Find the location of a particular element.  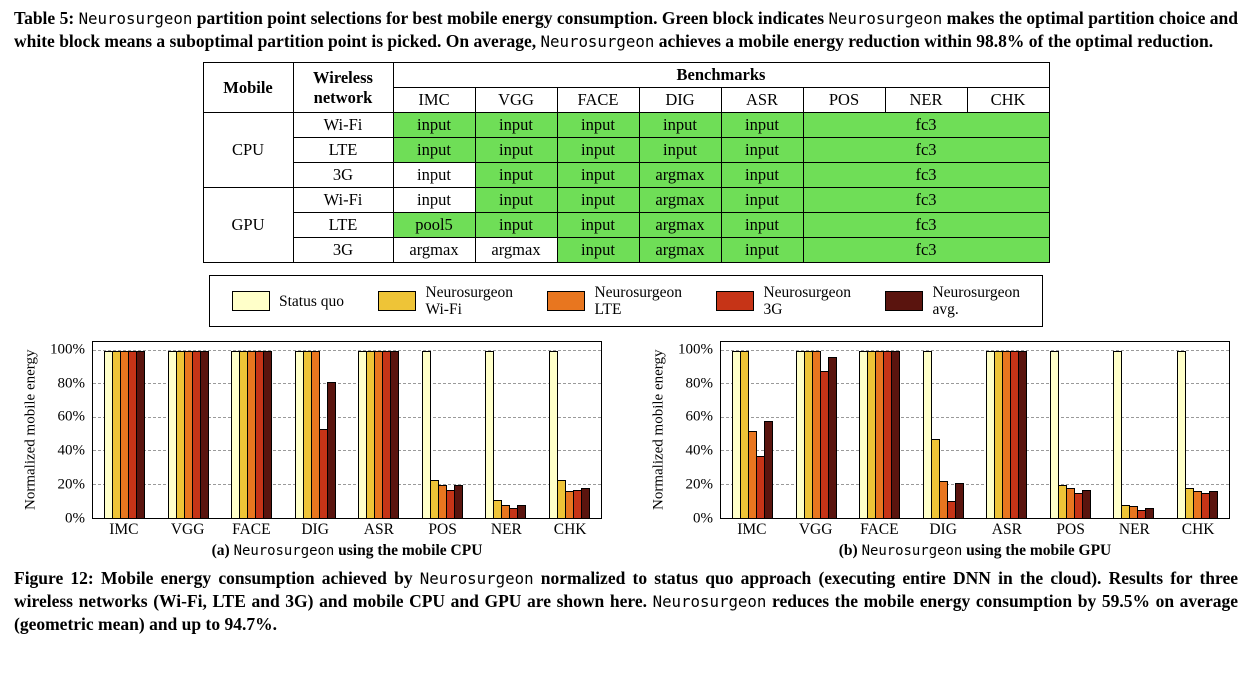

device-cell: GPU is located at coordinates (248, 225).